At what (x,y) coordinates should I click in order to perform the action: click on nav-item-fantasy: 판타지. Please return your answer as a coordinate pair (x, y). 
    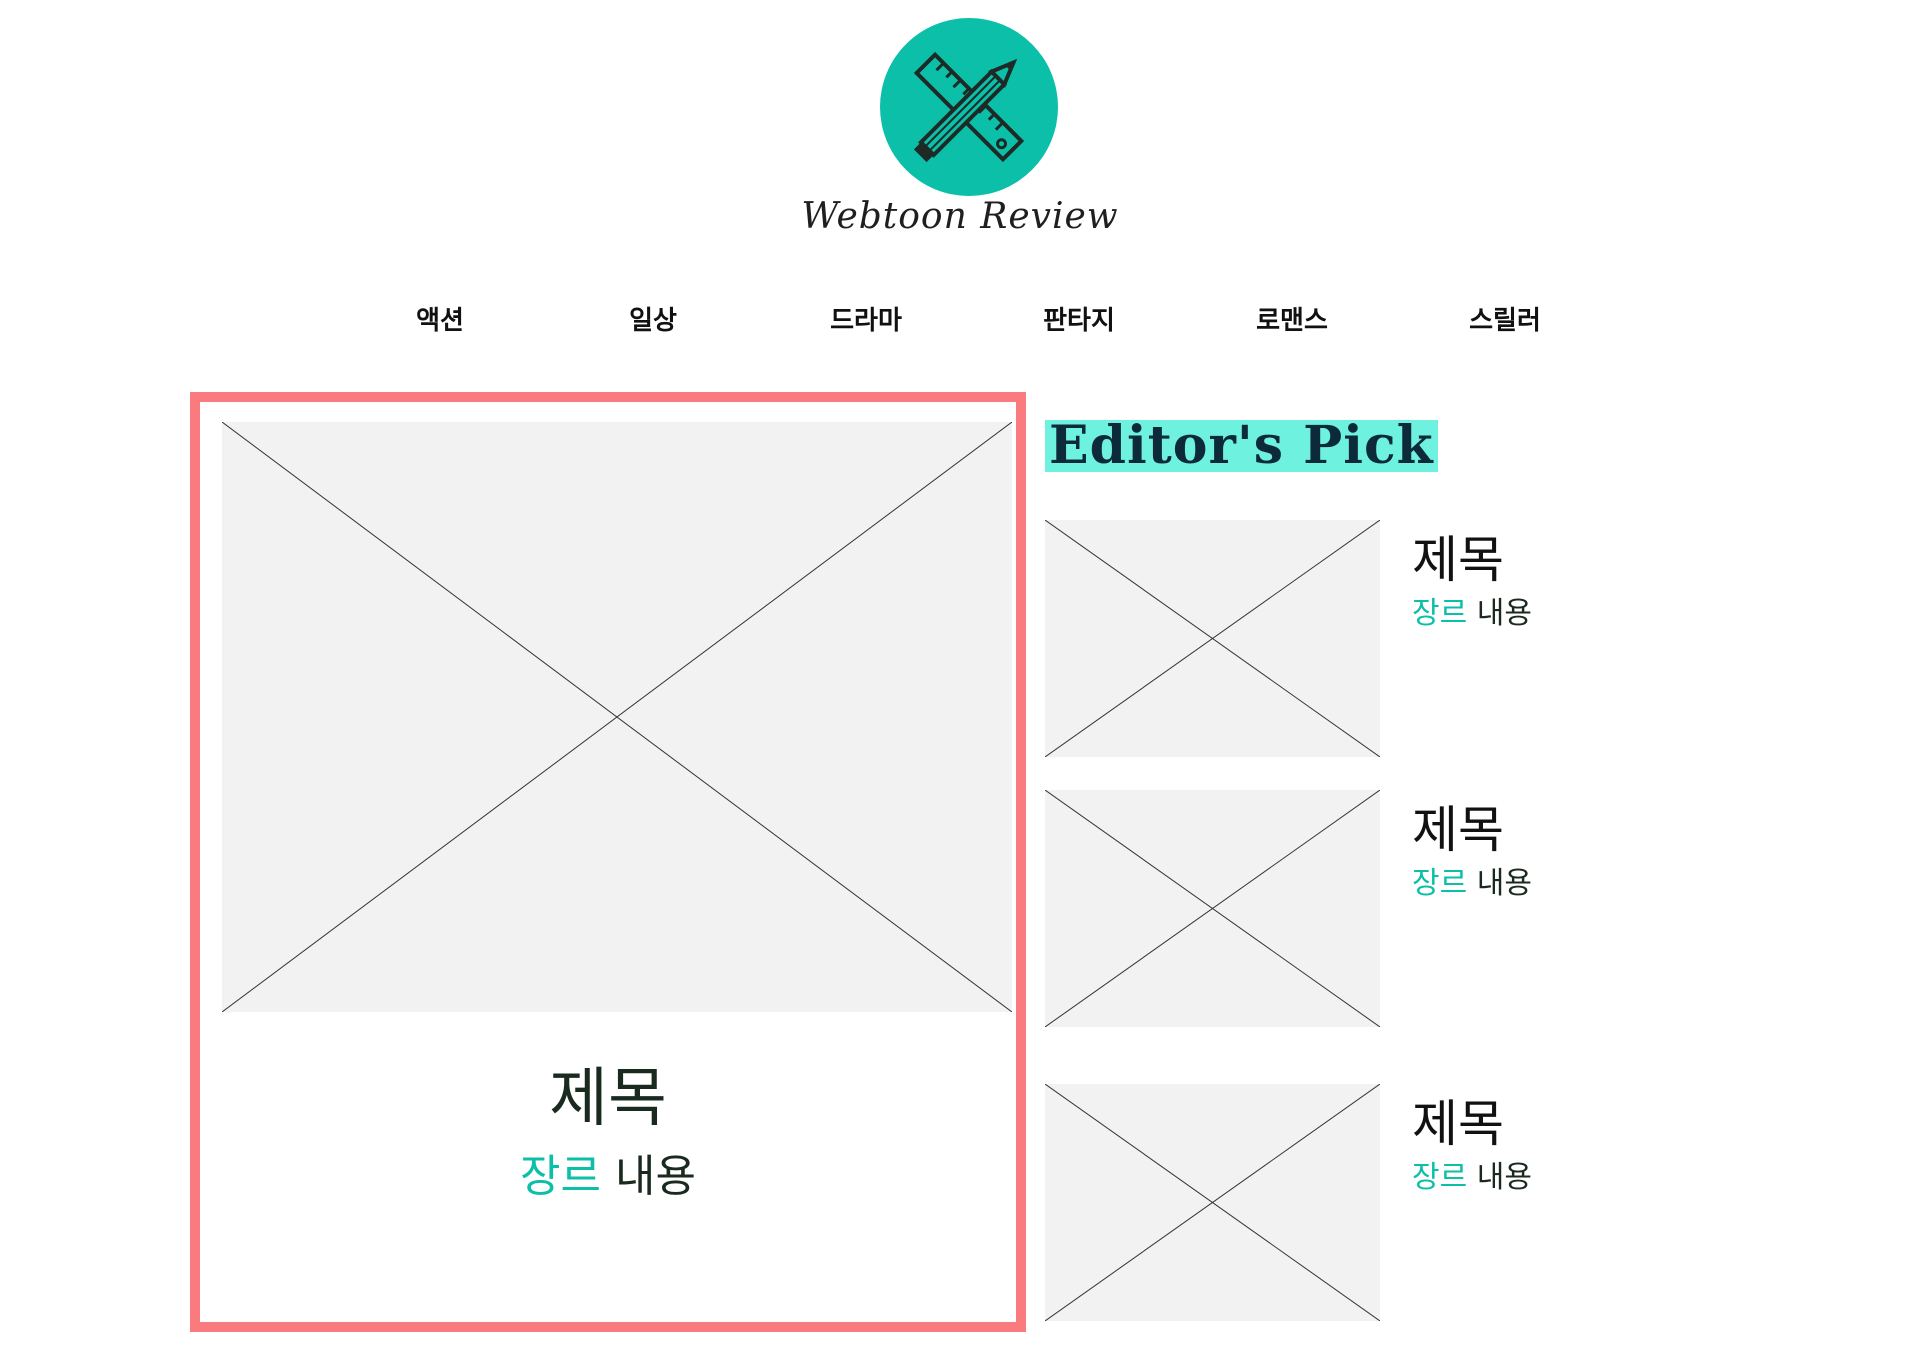
    Looking at the image, I should click on (1079, 321).